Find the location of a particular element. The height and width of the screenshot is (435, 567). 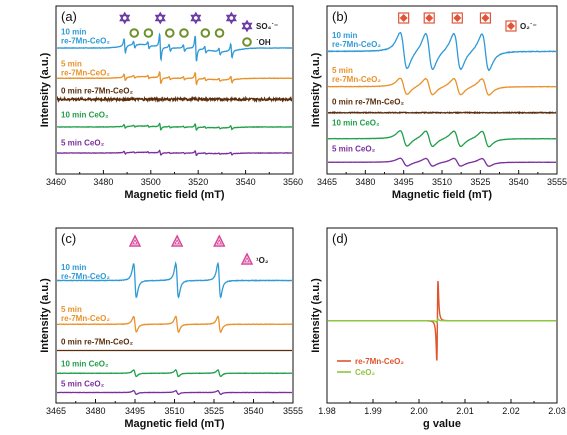

x-tick-label: 3500 is located at coordinates (151, 182).